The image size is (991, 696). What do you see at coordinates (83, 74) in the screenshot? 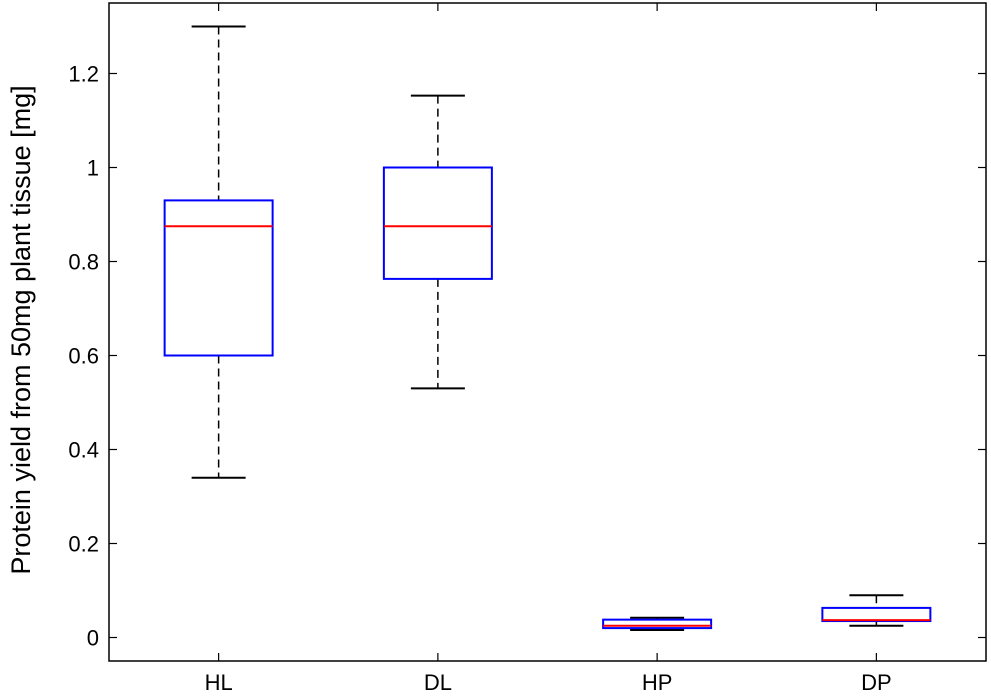
I see `y-tick-label: 1.2` at bounding box center [83, 74].